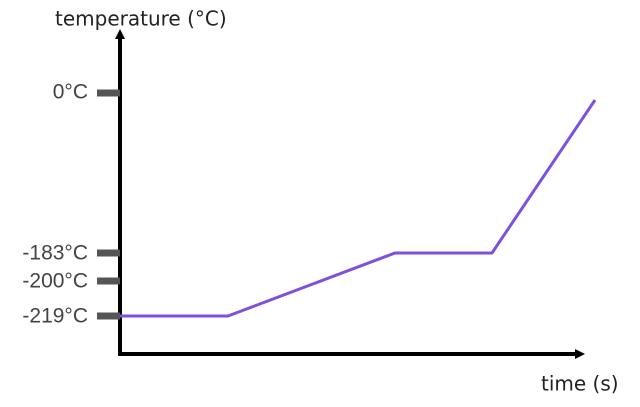  I want to click on tick-label: -219°C, so click(55, 316).